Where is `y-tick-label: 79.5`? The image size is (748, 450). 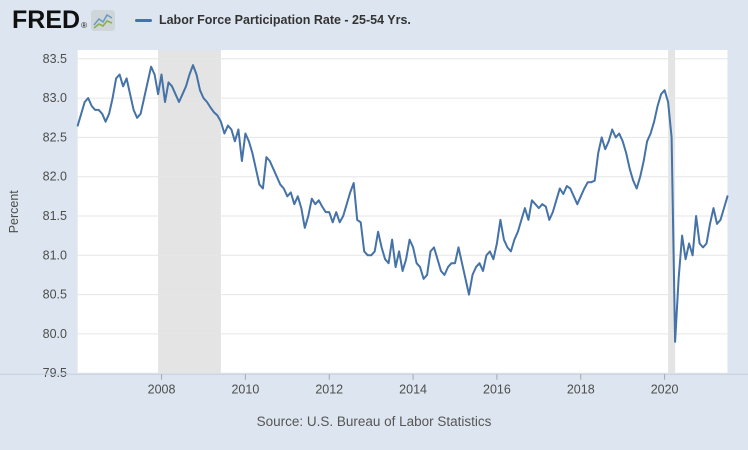 y-tick-label: 79.5 is located at coordinates (55, 373).